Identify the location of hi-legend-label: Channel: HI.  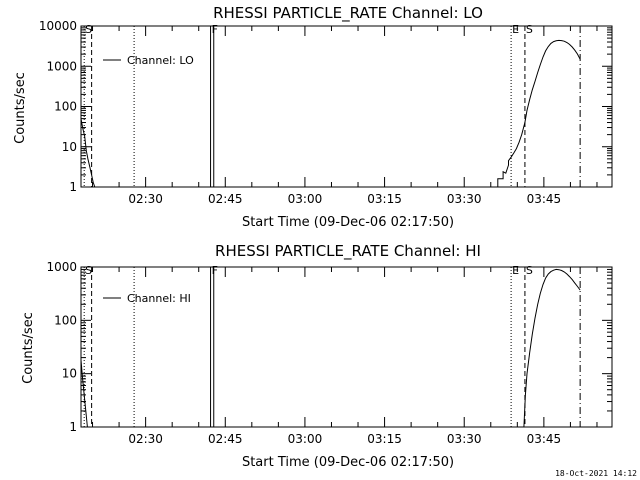
(159, 298).